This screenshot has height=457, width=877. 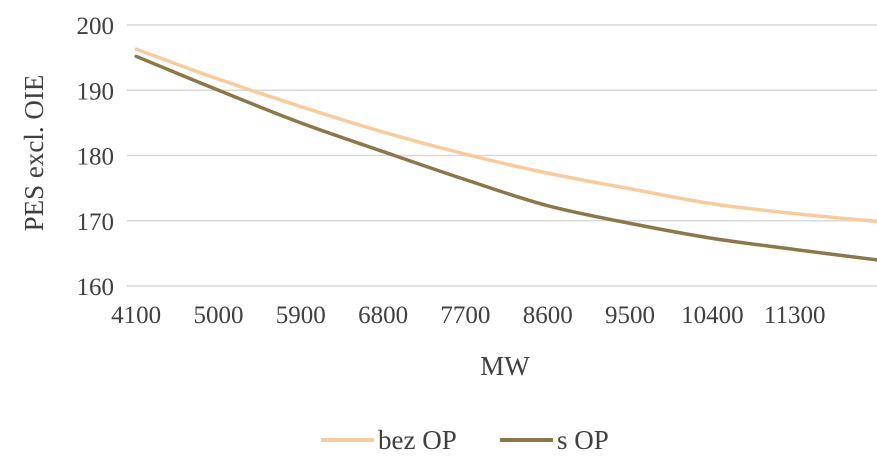 I want to click on y-tick-label: 180, so click(x=96, y=157).